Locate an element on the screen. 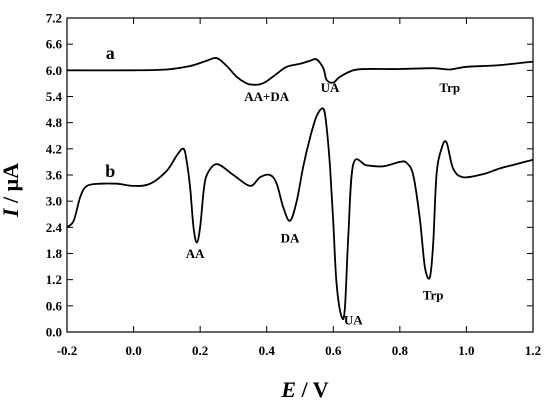  annotation-label: AA+DA is located at coordinates (267, 96).